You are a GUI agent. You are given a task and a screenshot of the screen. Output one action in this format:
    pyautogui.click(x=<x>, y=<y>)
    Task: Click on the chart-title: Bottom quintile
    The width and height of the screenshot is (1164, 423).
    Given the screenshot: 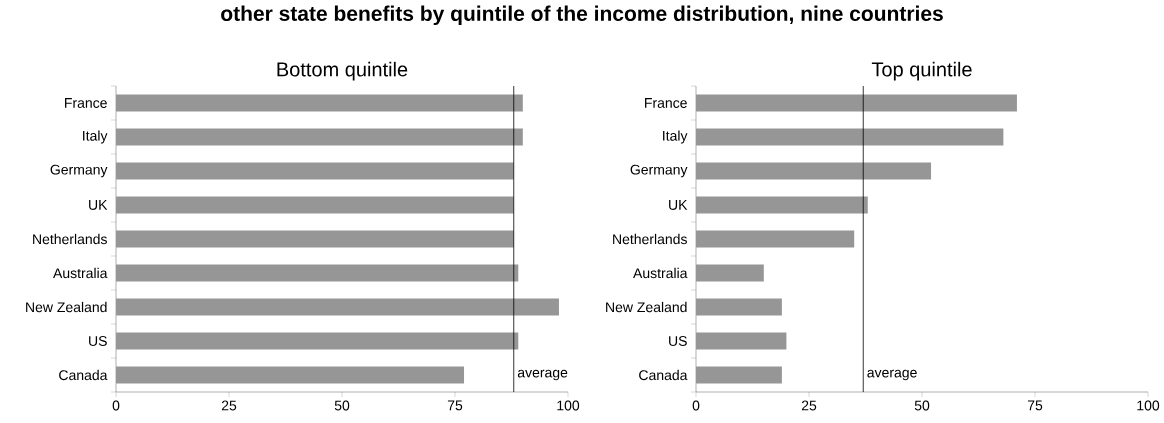 What is the action you would take?
    pyautogui.click(x=342, y=71)
    